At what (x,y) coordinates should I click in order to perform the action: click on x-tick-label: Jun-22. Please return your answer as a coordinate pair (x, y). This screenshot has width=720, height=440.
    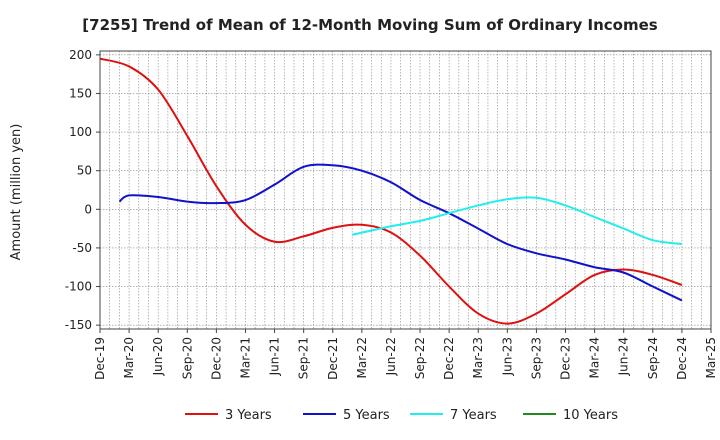
    Looking at the image, I should click on (391, 356).